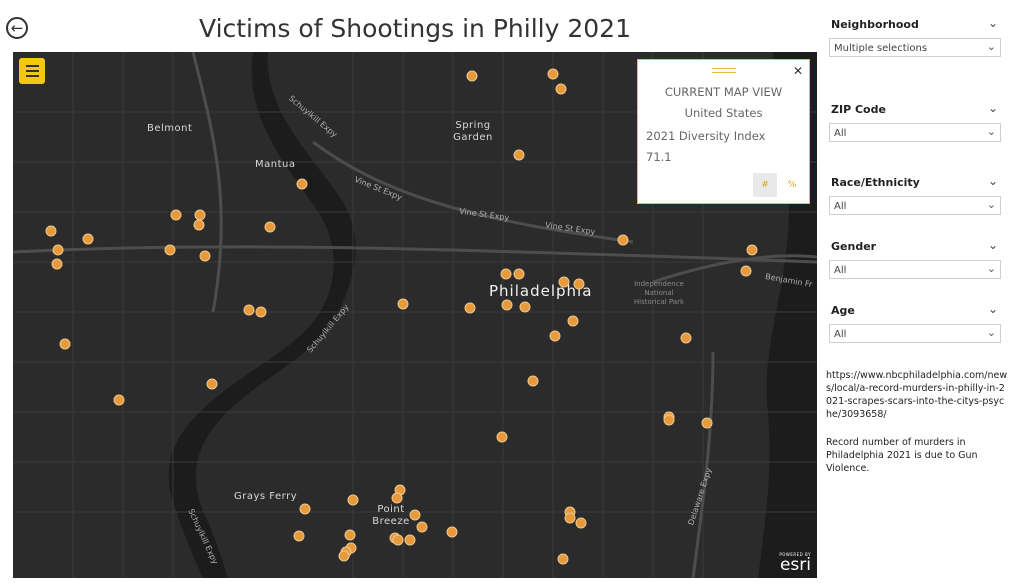 The image size is (1015, 583). I want to click on back-button: ←, so click(17, 28).